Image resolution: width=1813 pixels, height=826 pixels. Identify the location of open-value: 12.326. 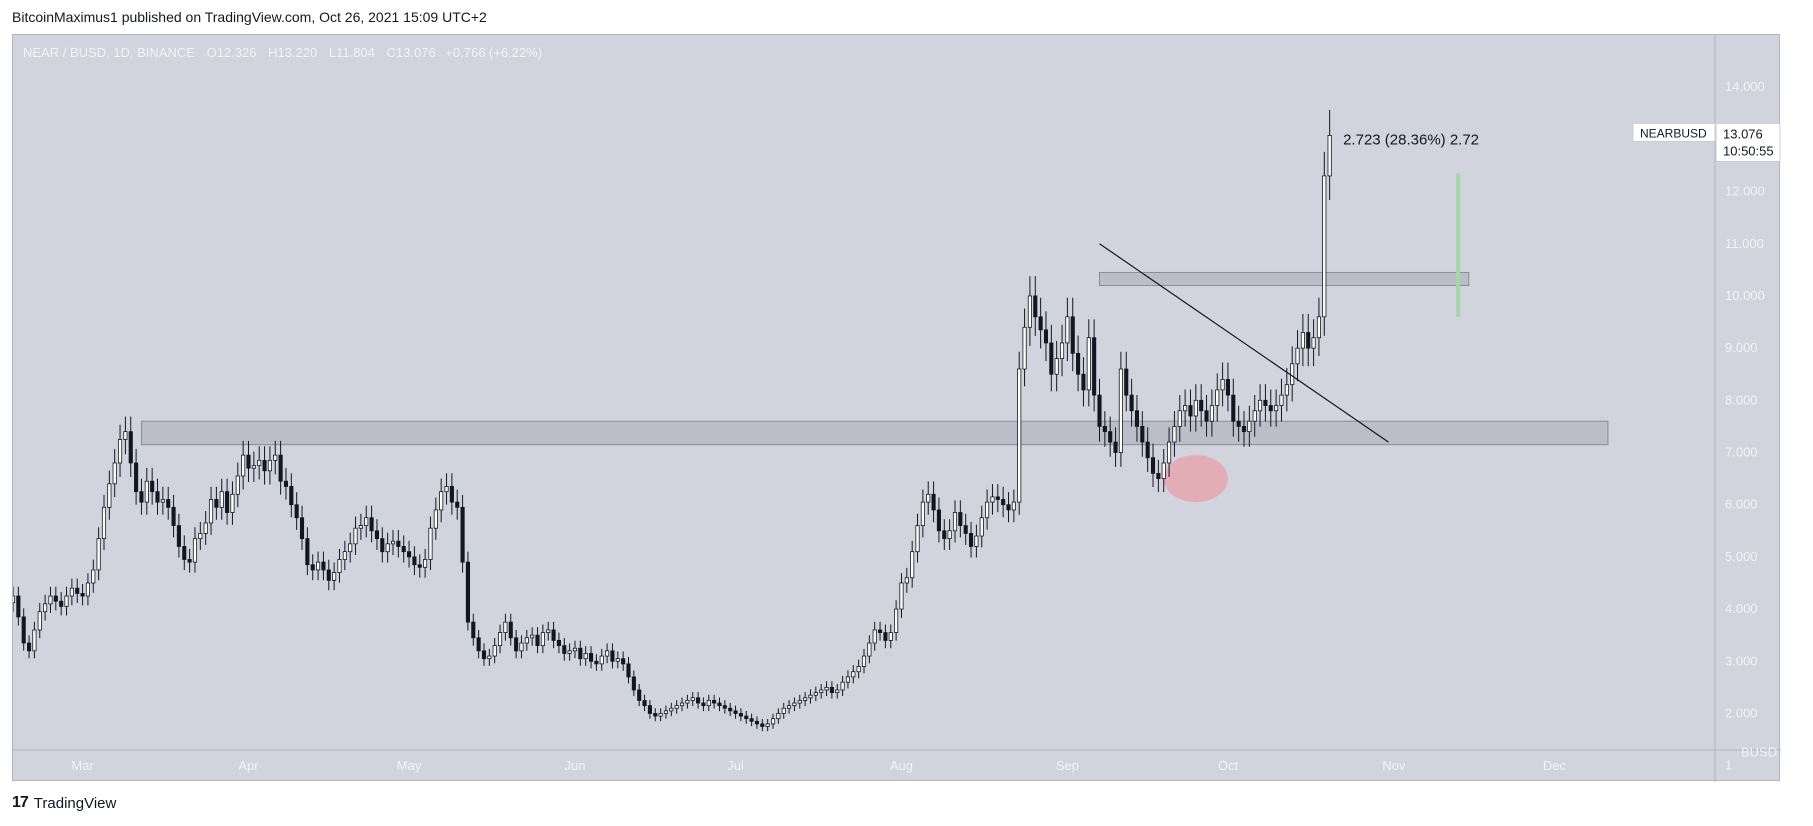
(236, 52).